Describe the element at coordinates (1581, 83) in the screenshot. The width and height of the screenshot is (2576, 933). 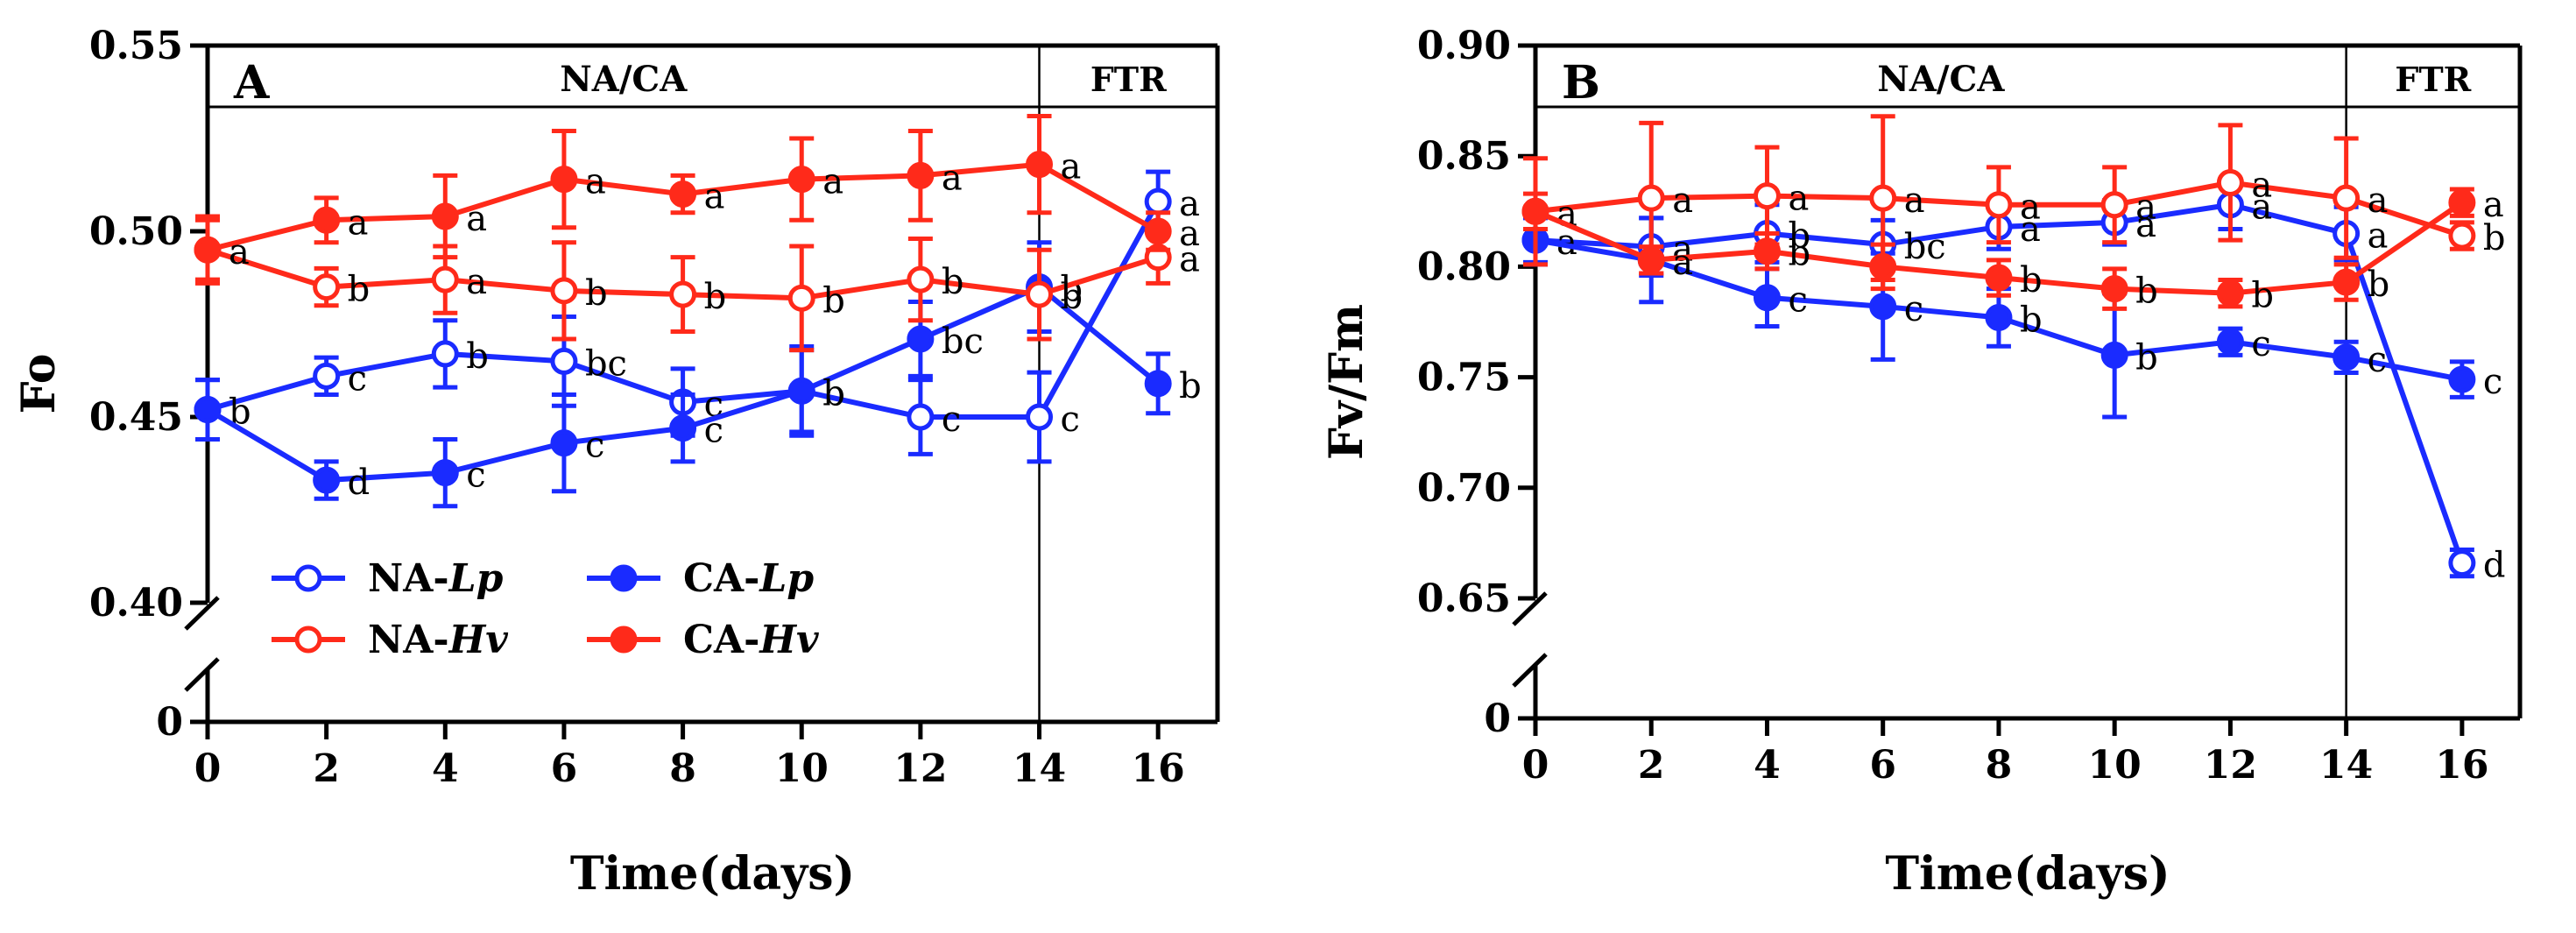
I see `panel-label: B` at that location.